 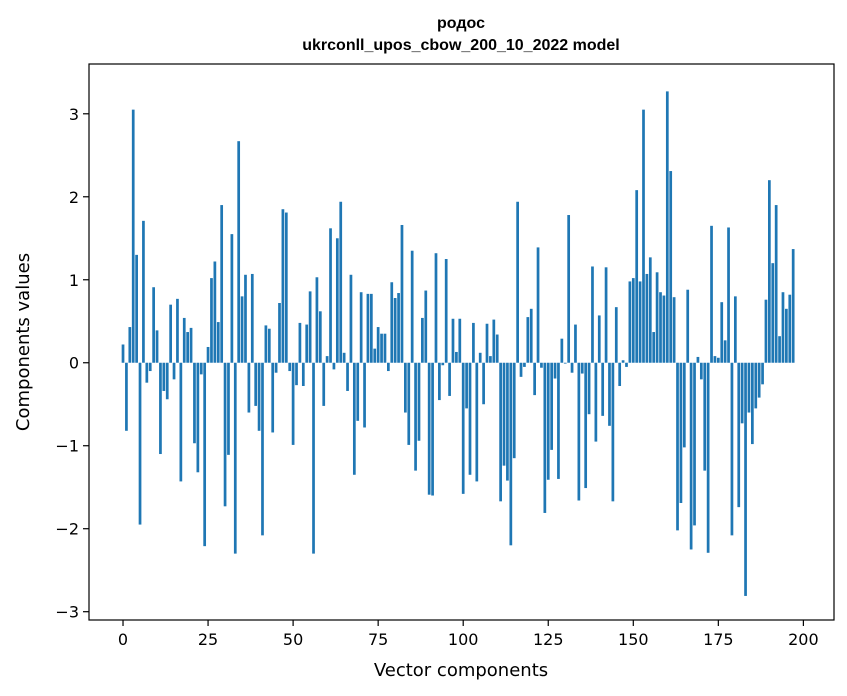 I want to click on y-tick-label: 2, so click(x=74, y=197).